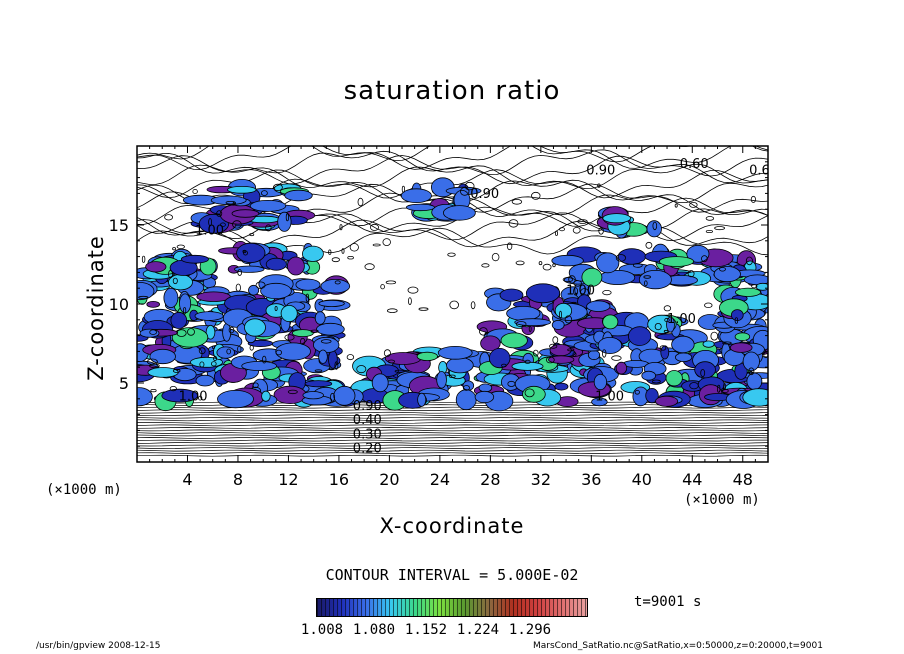 The image size is (904, 654). I want to click on x-tick-label: 12, so click(288, 479).